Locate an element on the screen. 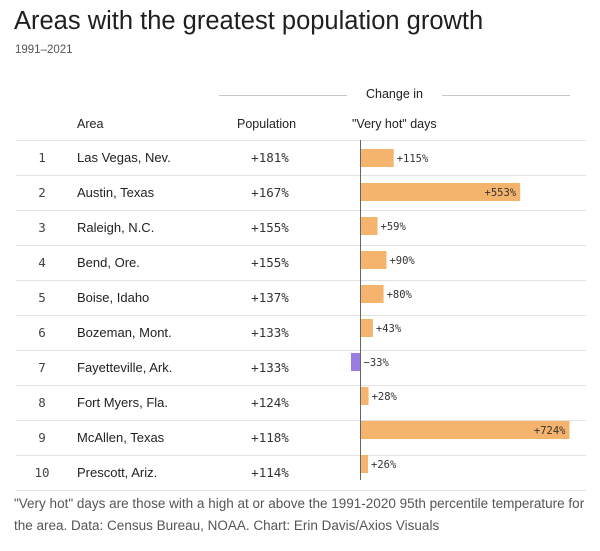 This screenshot has width=600, height=551. column-header-area: Area is located at coordinates (90, 124).